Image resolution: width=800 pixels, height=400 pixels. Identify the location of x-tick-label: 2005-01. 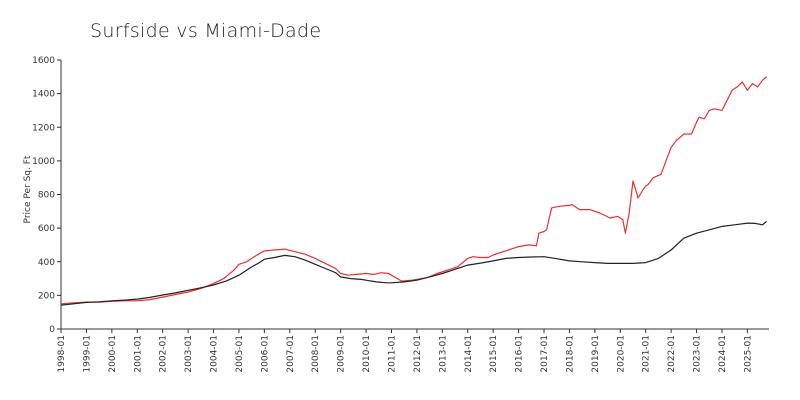
(240, 354).